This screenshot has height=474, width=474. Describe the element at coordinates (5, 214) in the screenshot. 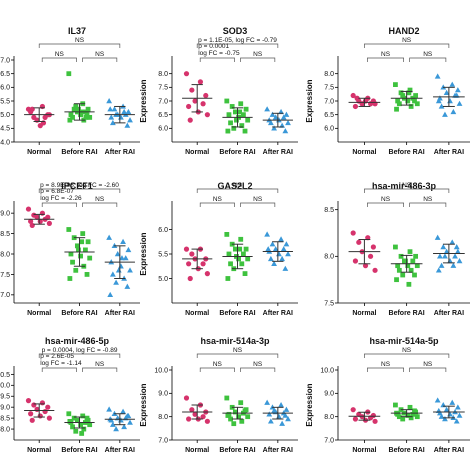

I see `y-tick-label: 9.0` at that location.